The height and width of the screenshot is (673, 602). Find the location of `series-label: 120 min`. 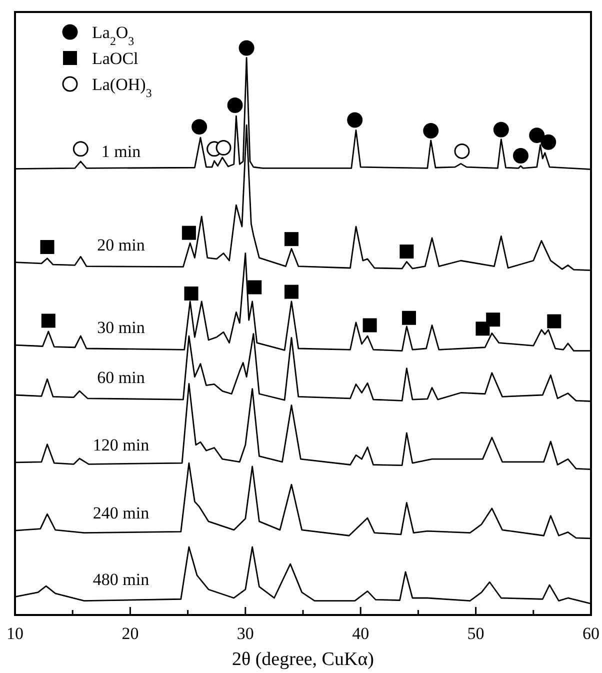

series-label: 120 min is located at coordinates (121, 444).